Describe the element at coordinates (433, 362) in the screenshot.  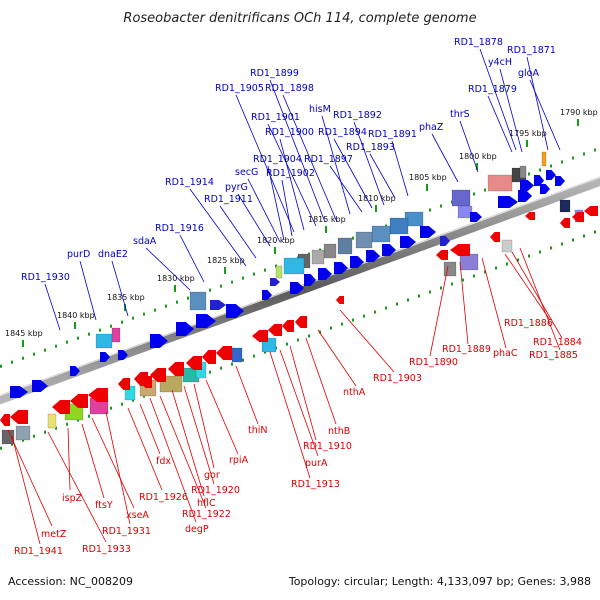
I see `reverse-gene-label: RD1_1890` at that location.